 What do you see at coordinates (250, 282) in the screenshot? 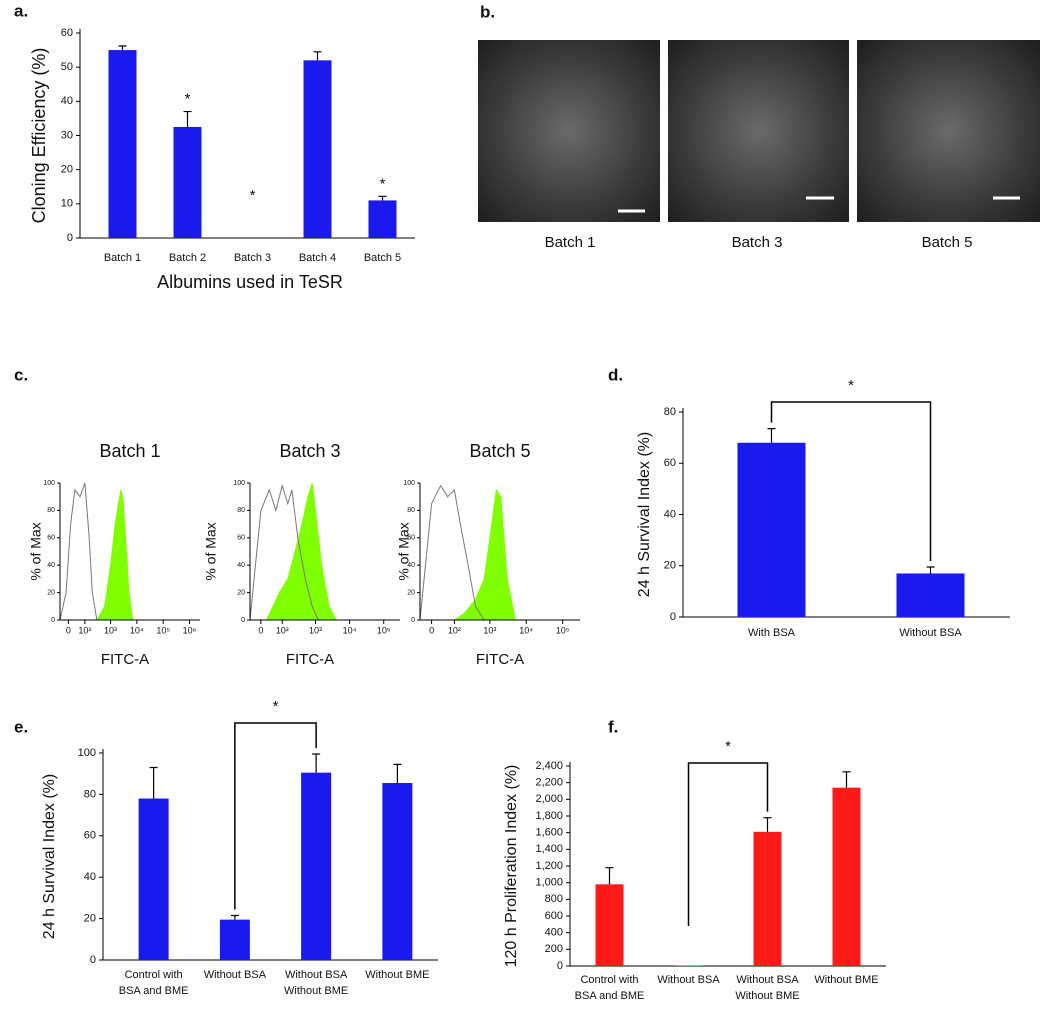
I see `x-axis-label: Albumins used in TeSR` at bounding box center [250, 282].